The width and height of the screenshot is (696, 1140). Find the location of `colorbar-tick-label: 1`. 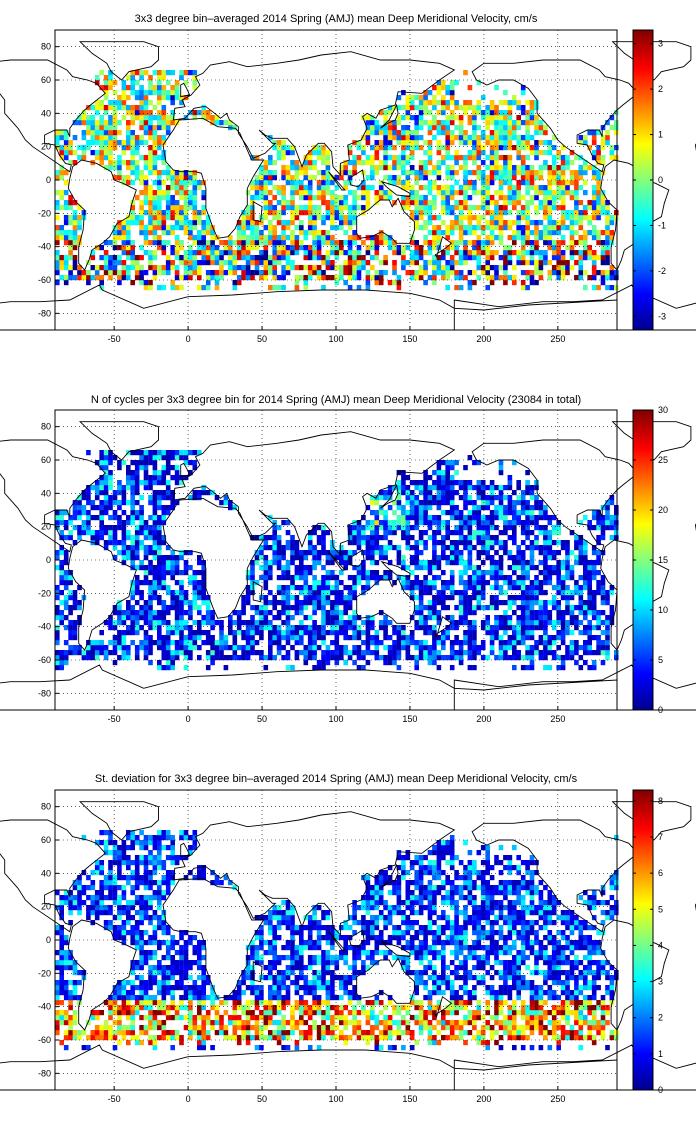

colorbar-tick-label: 1 is located at coordinates (660, 135).